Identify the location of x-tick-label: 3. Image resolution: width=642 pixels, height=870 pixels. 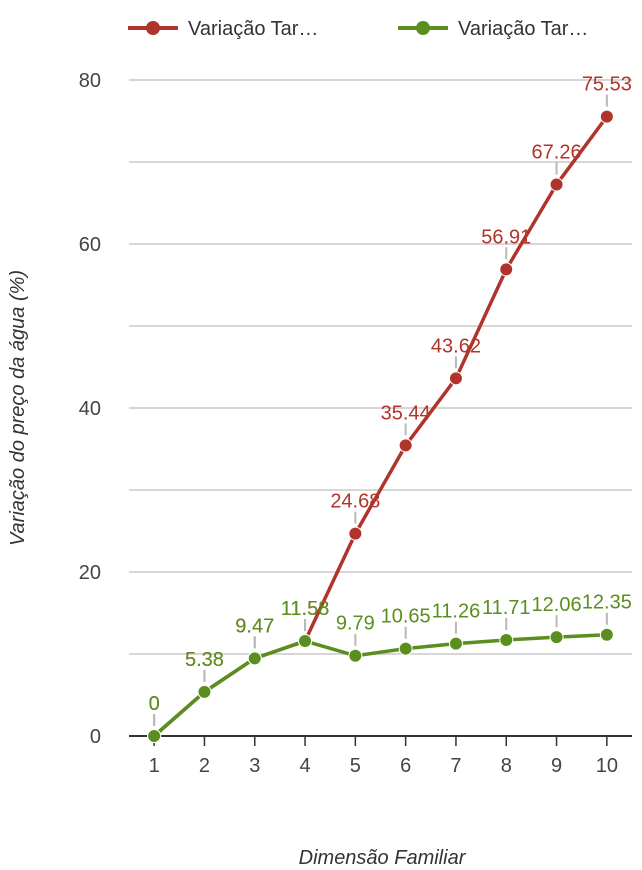
(254, 766).